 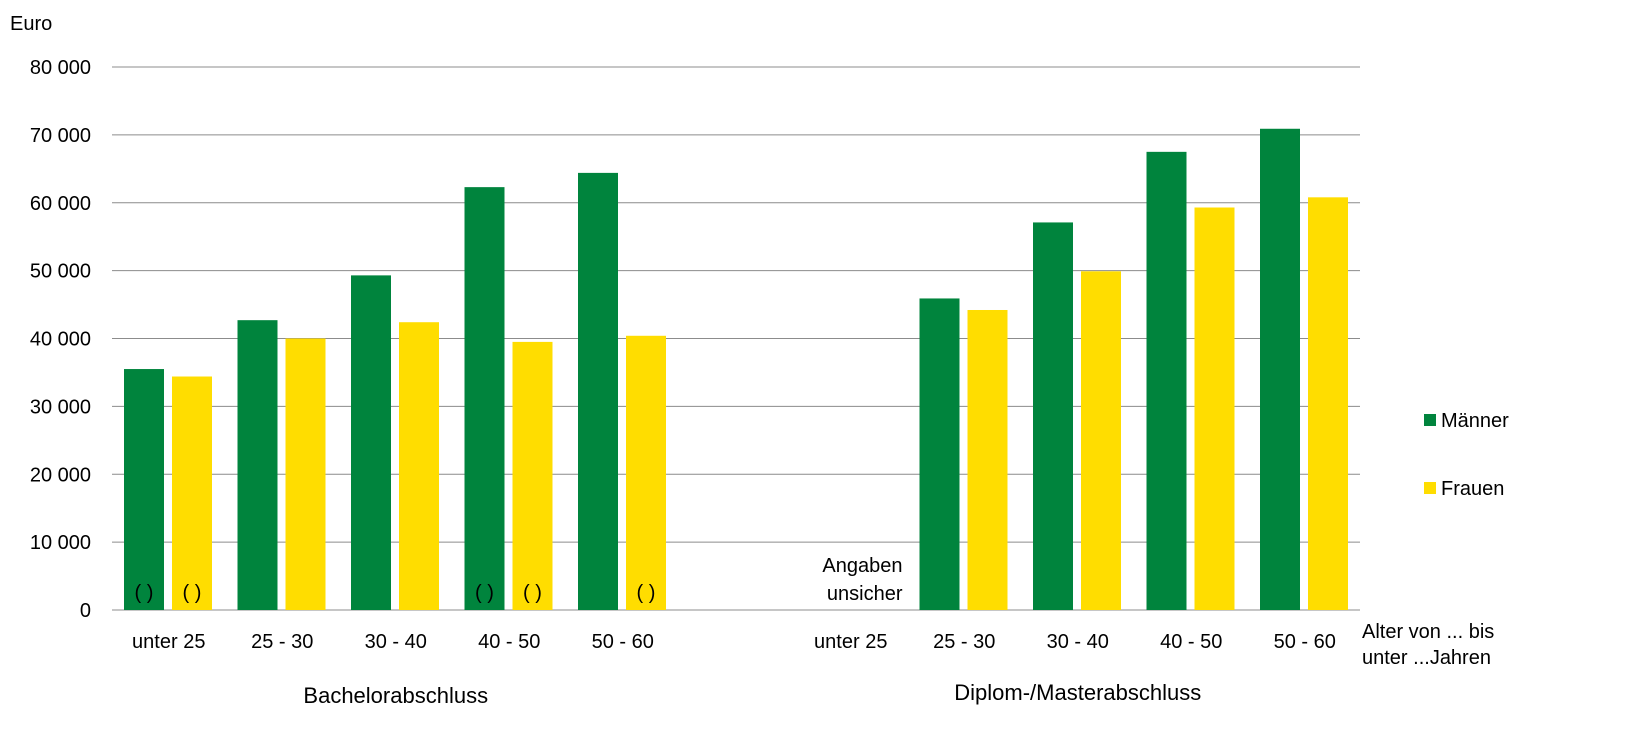 What do you see at coordinates (60, 407) in the screenshot?
I see `y-tick-label: 30 000` at bounding box center [60, 407].